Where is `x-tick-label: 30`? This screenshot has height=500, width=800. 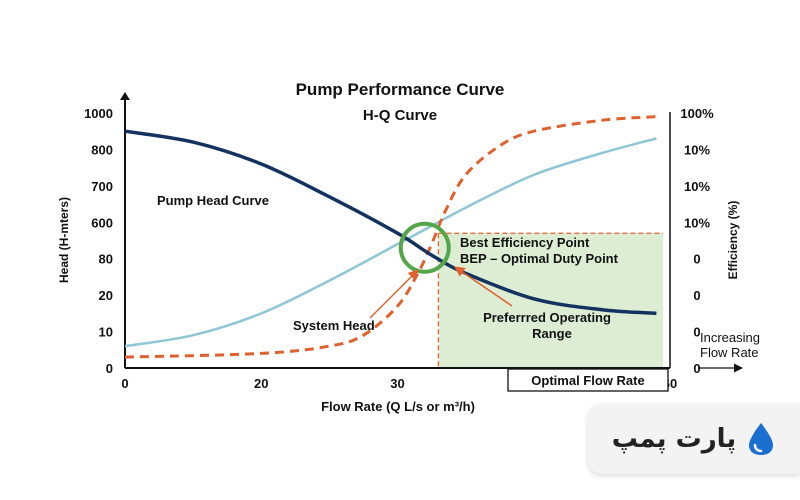 x-tick-label: 30 is located at coordinates (397, 383).